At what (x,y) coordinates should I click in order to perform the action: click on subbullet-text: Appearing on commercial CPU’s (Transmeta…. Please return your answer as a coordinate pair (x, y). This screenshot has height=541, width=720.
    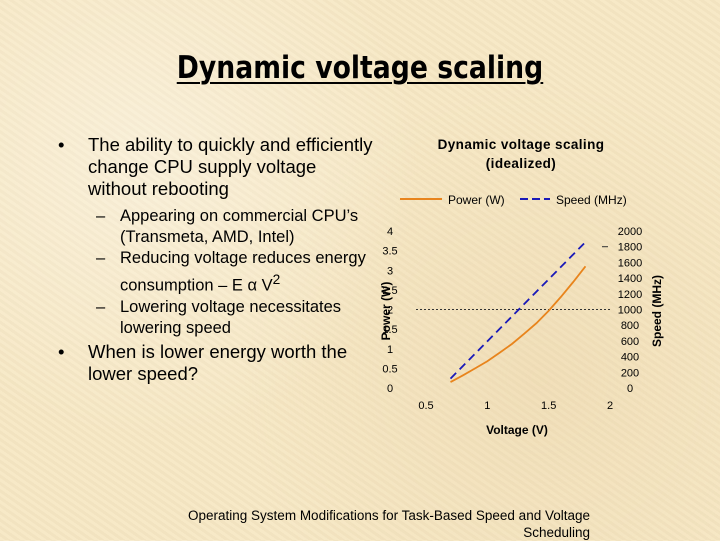
    Looking at the image, I should click on (239, 226).